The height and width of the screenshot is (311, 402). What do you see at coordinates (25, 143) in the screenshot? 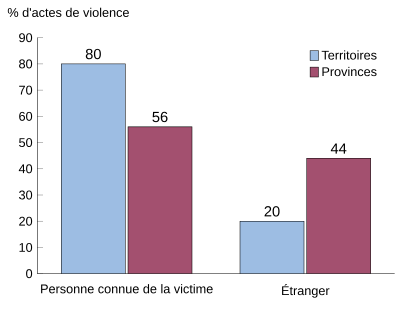
I see `y-tick-label: 50` at bounding box center [25, 143].